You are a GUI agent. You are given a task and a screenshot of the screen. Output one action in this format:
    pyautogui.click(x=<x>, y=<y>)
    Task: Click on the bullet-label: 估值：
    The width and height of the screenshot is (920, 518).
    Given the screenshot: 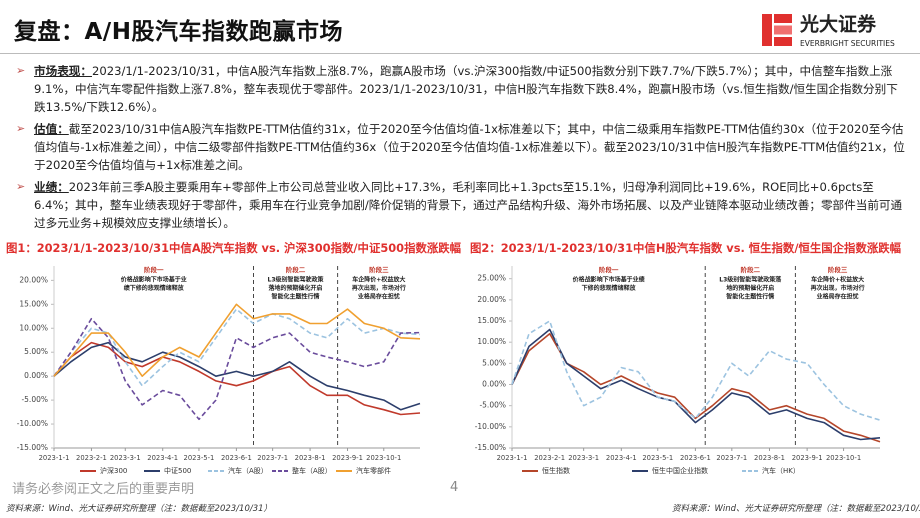 What is the action you would take?
    pyautogui.click(x=51, y=129)
    